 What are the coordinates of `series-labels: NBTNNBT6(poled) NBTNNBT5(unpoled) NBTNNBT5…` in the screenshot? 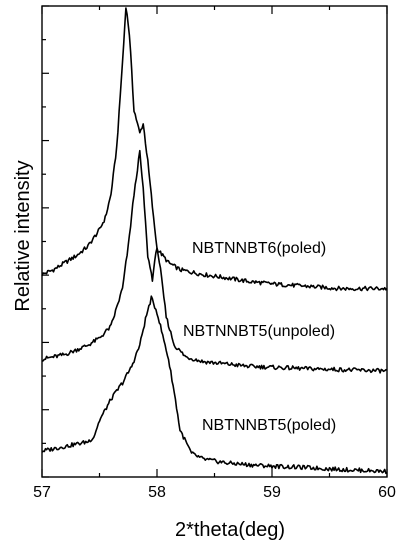 It's located at (259, 337).